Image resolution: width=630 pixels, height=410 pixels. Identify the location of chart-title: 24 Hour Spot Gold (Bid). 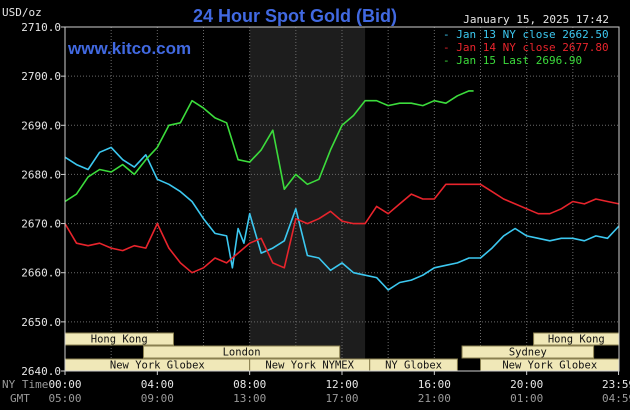
(295, 16).